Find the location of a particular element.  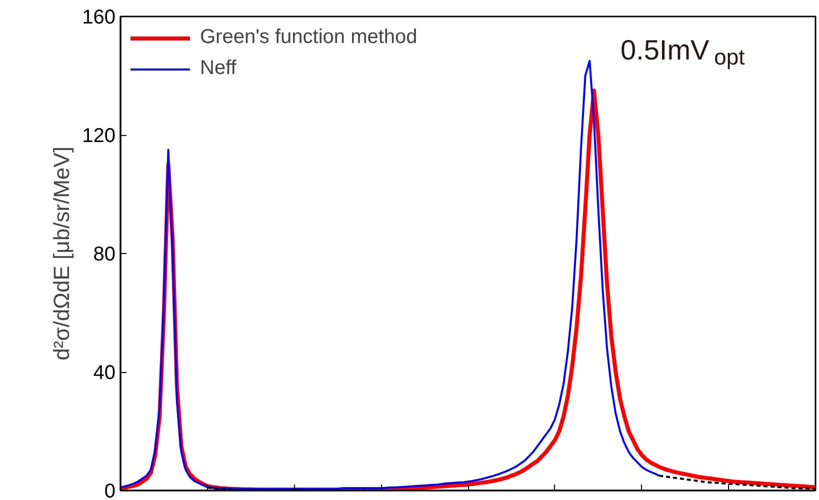

y-tick-label: 120 is located at coordinates (99, 136).